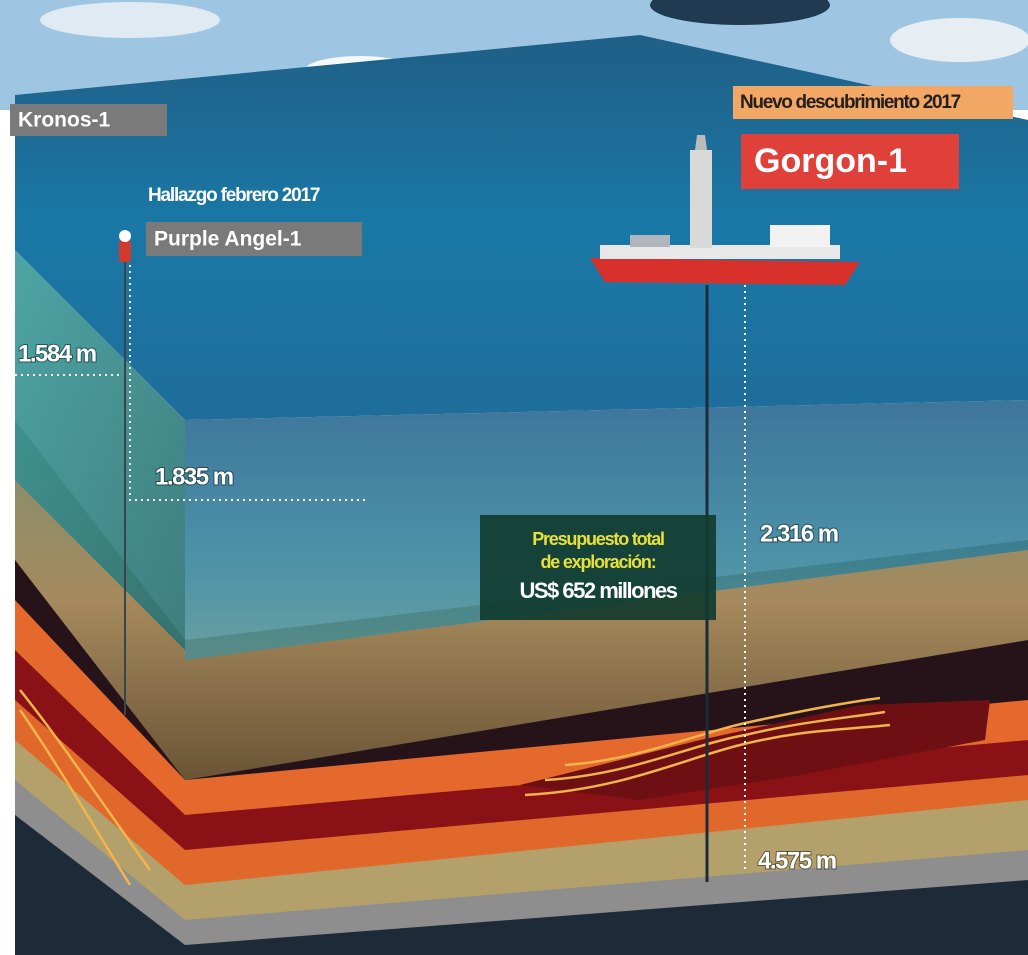  Describe the element at coordinates (64, 120) in the screenshot. I see `well-name: Kronos-1` at that location.